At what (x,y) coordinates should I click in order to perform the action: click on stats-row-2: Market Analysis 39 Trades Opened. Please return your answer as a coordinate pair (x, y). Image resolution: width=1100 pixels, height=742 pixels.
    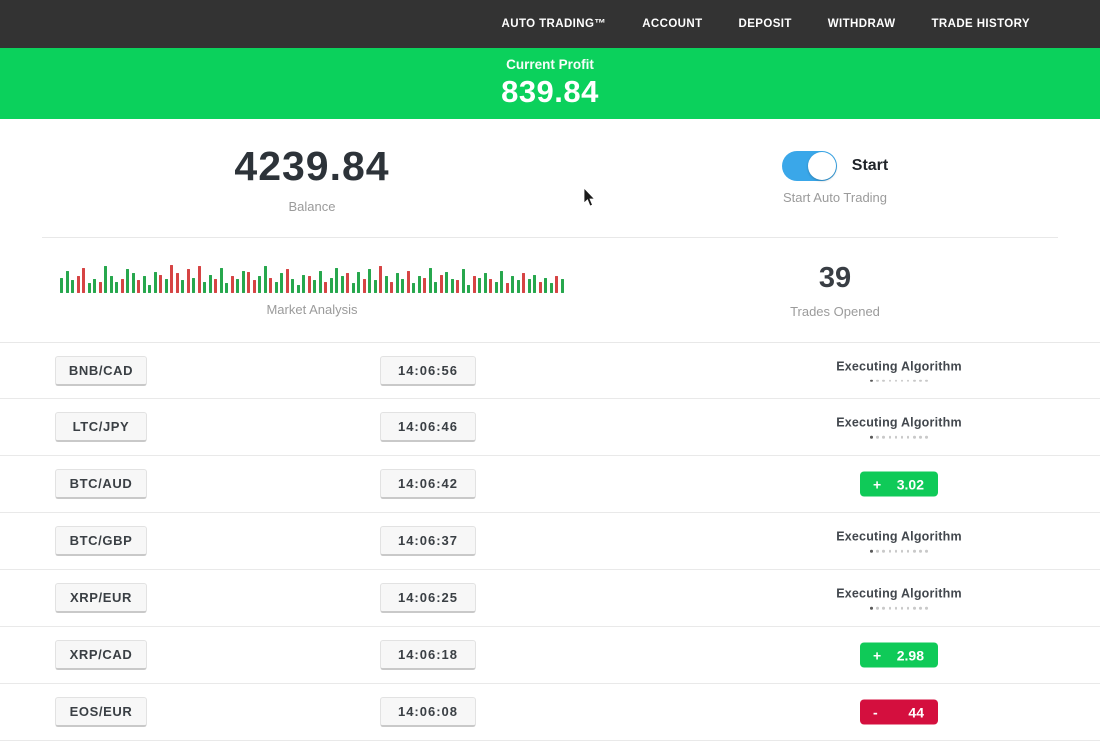
    Looking at the image, I should click on (550, 290).